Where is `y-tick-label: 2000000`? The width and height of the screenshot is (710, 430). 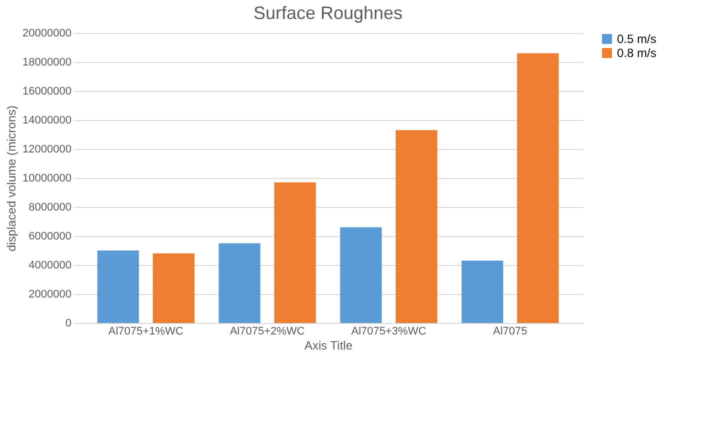 y-tick-label: 2000000 is located at coordinates (50, 294).